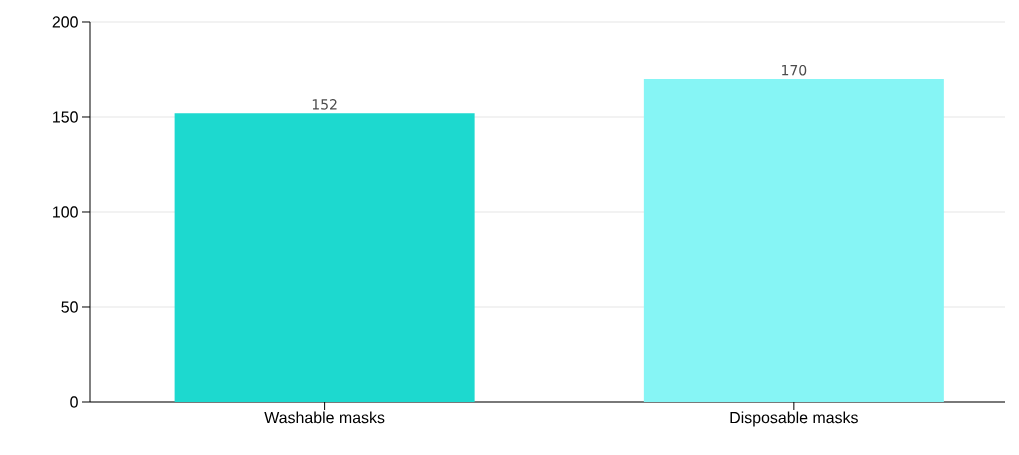 Image resolution: width=1019 pixels, height=455 pixels. Describe the element at coordinates (65, 22) in the screenshot. I see `y-tick-label: 200` at that location.